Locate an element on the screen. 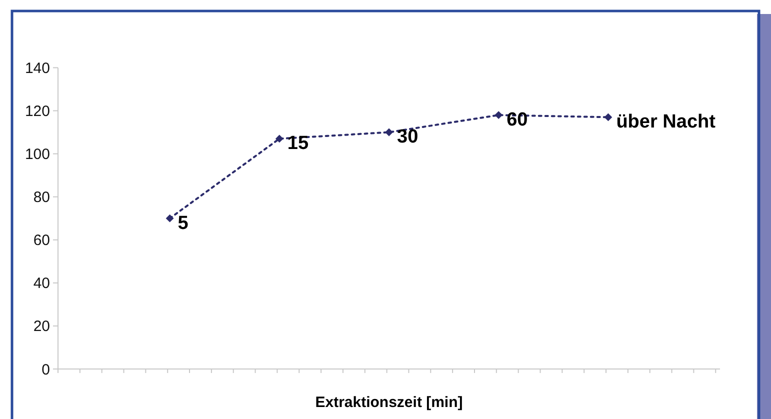  annotation: 60 is located at coordinates (517, 119).